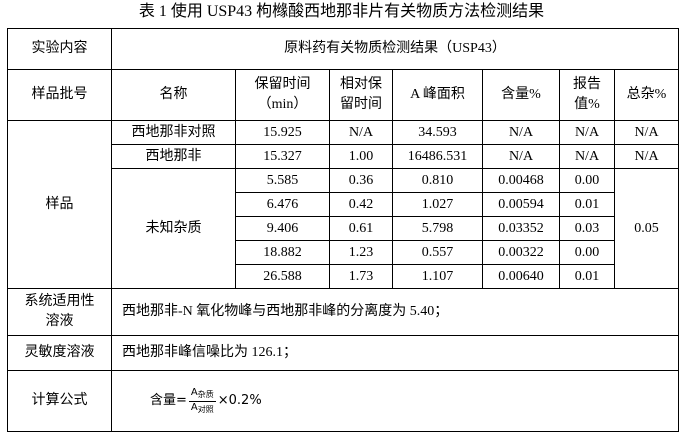  I want to click on row: 26.588 1.73 1.107 0.00640 0.01, so click(343, 276).